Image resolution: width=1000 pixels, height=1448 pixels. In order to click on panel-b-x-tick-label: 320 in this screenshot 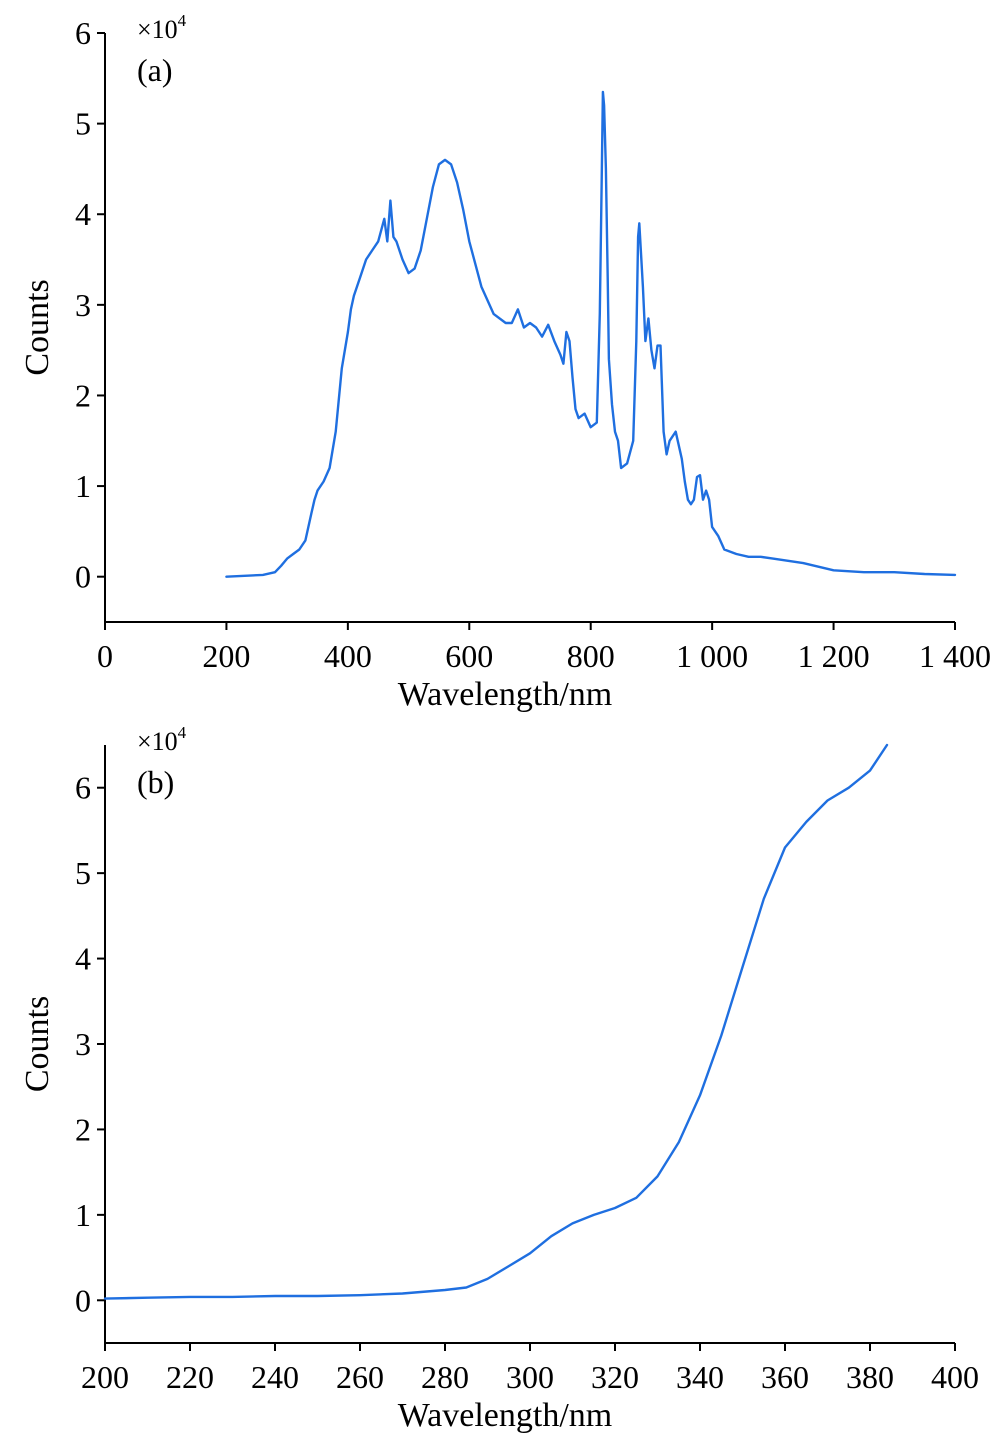, I will do `click(615, 1377)`.